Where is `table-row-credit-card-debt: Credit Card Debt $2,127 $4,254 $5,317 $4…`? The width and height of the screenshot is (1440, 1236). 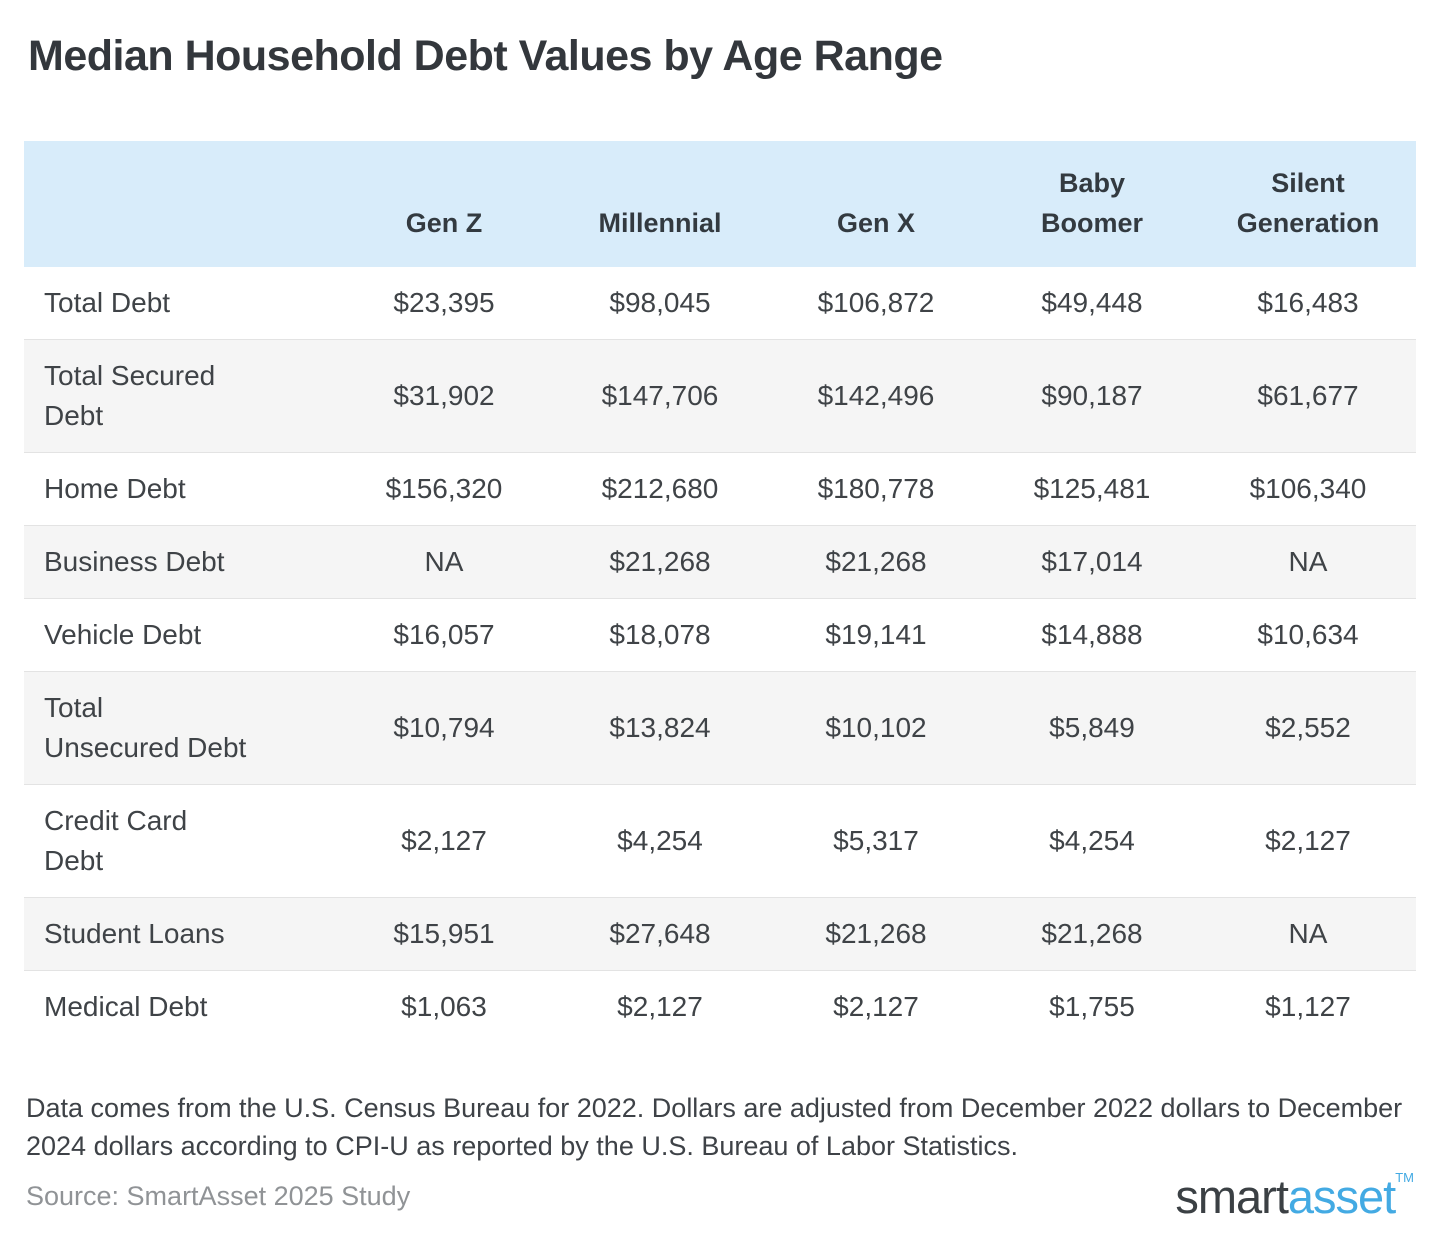 table-row-credit-card-debt: Credit Card Debt $2,127 $4,254 $5,317 $4… is located at coordinates (720, 841).